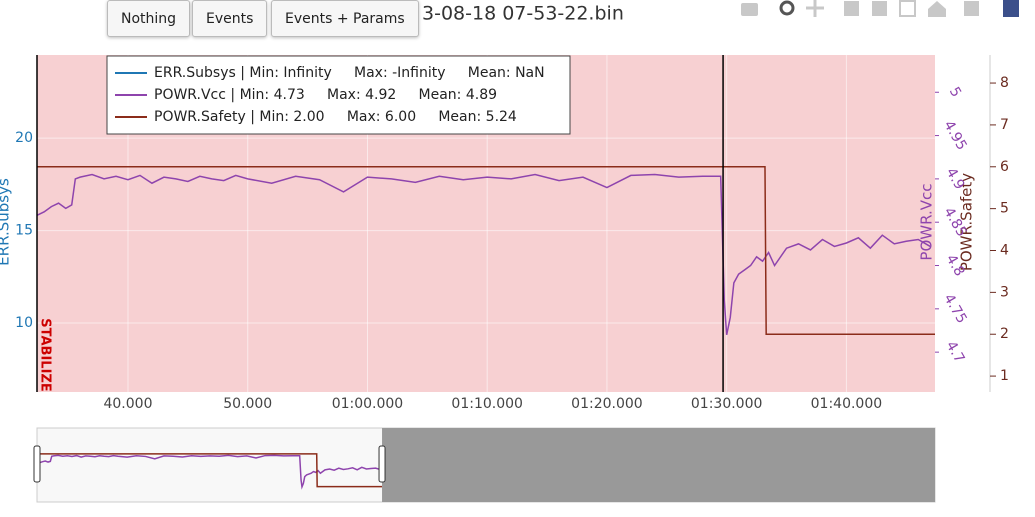 The width and height of the screenshot is (1035, 517). What do you see at coordinates (815, 8) in the screenshot?
I see `pan-icon` at bounding box center [815, 8].